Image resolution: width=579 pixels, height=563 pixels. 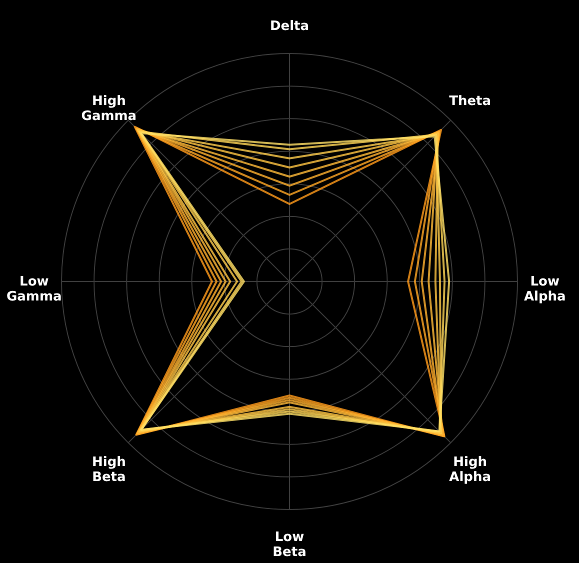 What do you see at coordinates (289, 545) in the screenshot?
I see `spoke-label: Low Beta` at bounding box center [289, 545].